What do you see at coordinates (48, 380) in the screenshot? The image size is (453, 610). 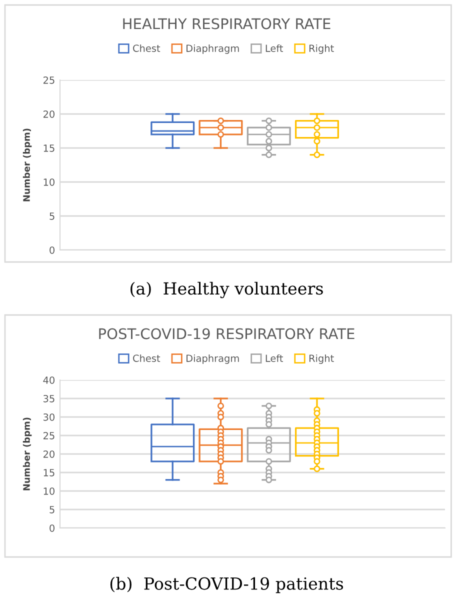 I see `y-tick-label: 40` at bounding box center [48, 380].